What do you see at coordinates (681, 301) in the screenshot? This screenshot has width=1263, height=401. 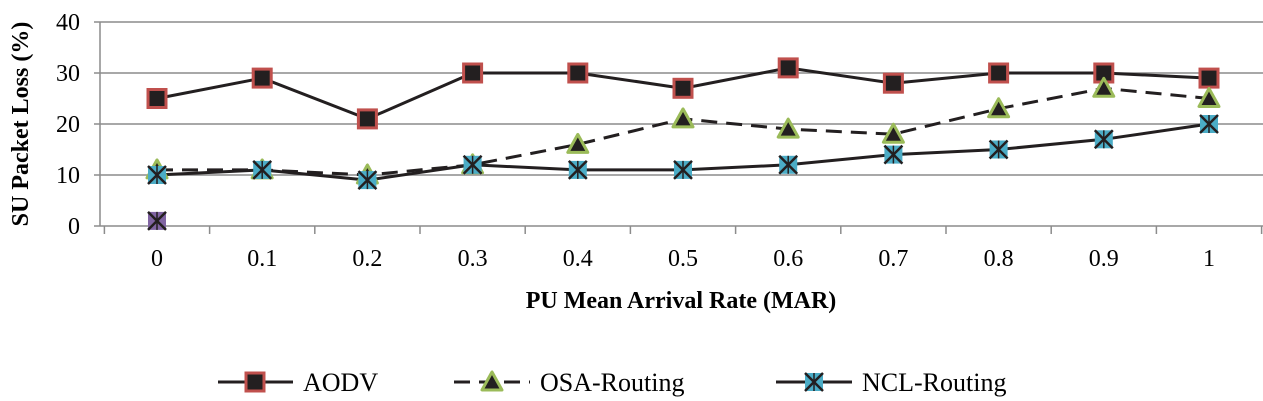 I see `x-axis-title: PU Mean Arrival Rate (MAR)` at bounding box center [681, 301].